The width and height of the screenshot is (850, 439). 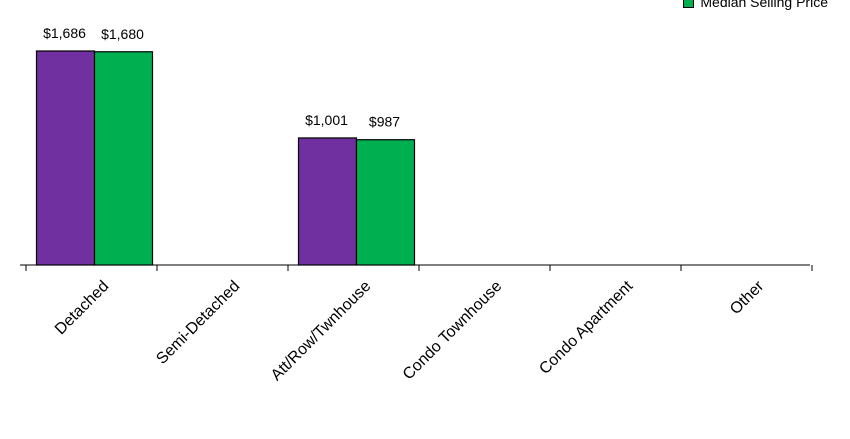 What do you see at coordinates (321, 331) in the screenshot?
I see `x-tick-label: Att/Row/Twnhouse` at bounding box center [321, 331].